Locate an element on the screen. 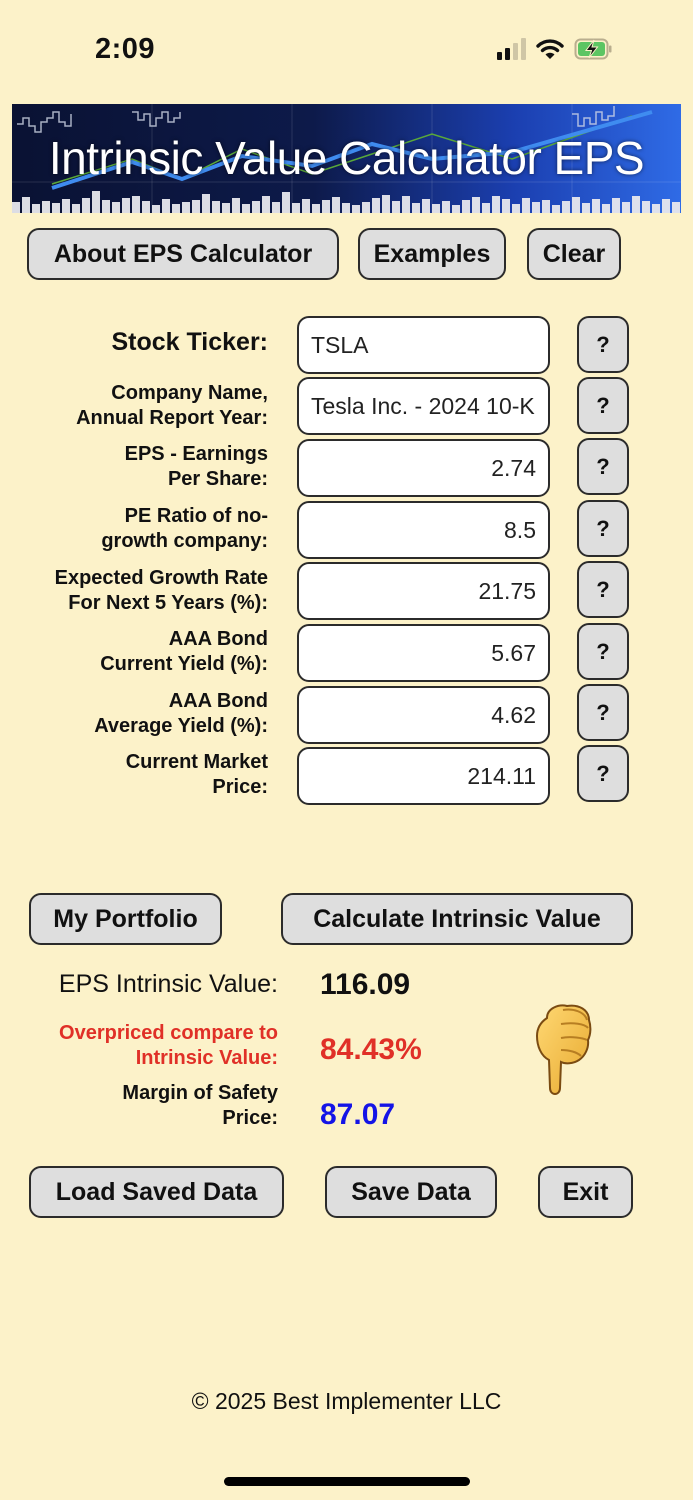 This screenshot has height=1500, width=693. eps-help-button: ? is located at coordinates (603, 466).